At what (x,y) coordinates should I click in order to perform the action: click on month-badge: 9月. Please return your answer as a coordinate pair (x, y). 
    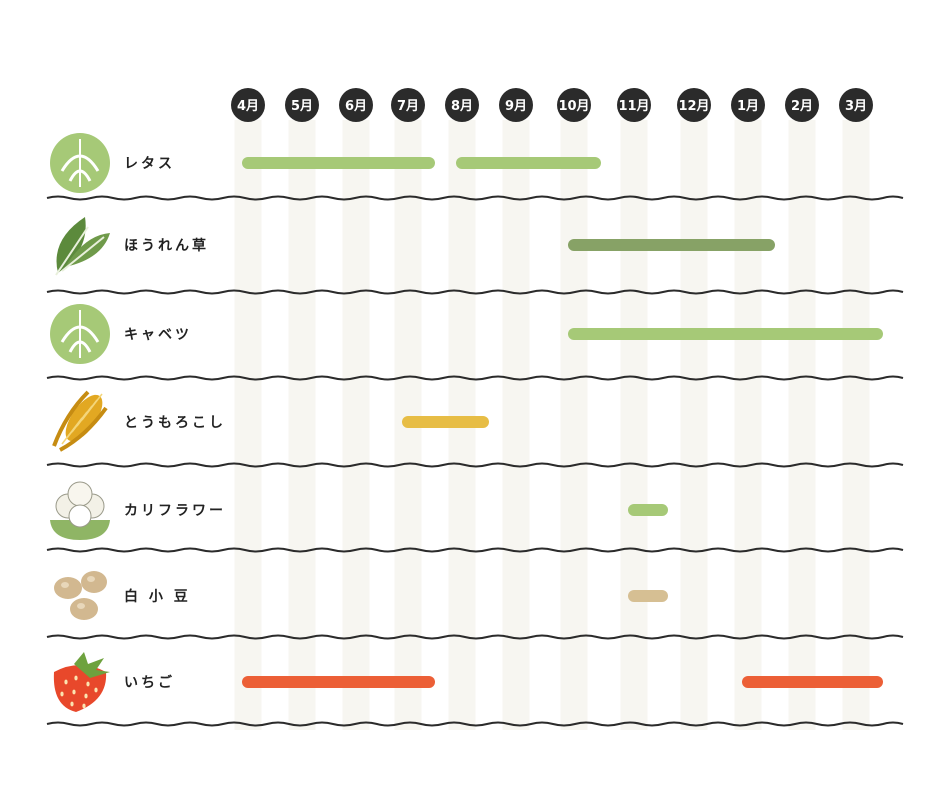
    Looking at the image, I should click on (516, 105).